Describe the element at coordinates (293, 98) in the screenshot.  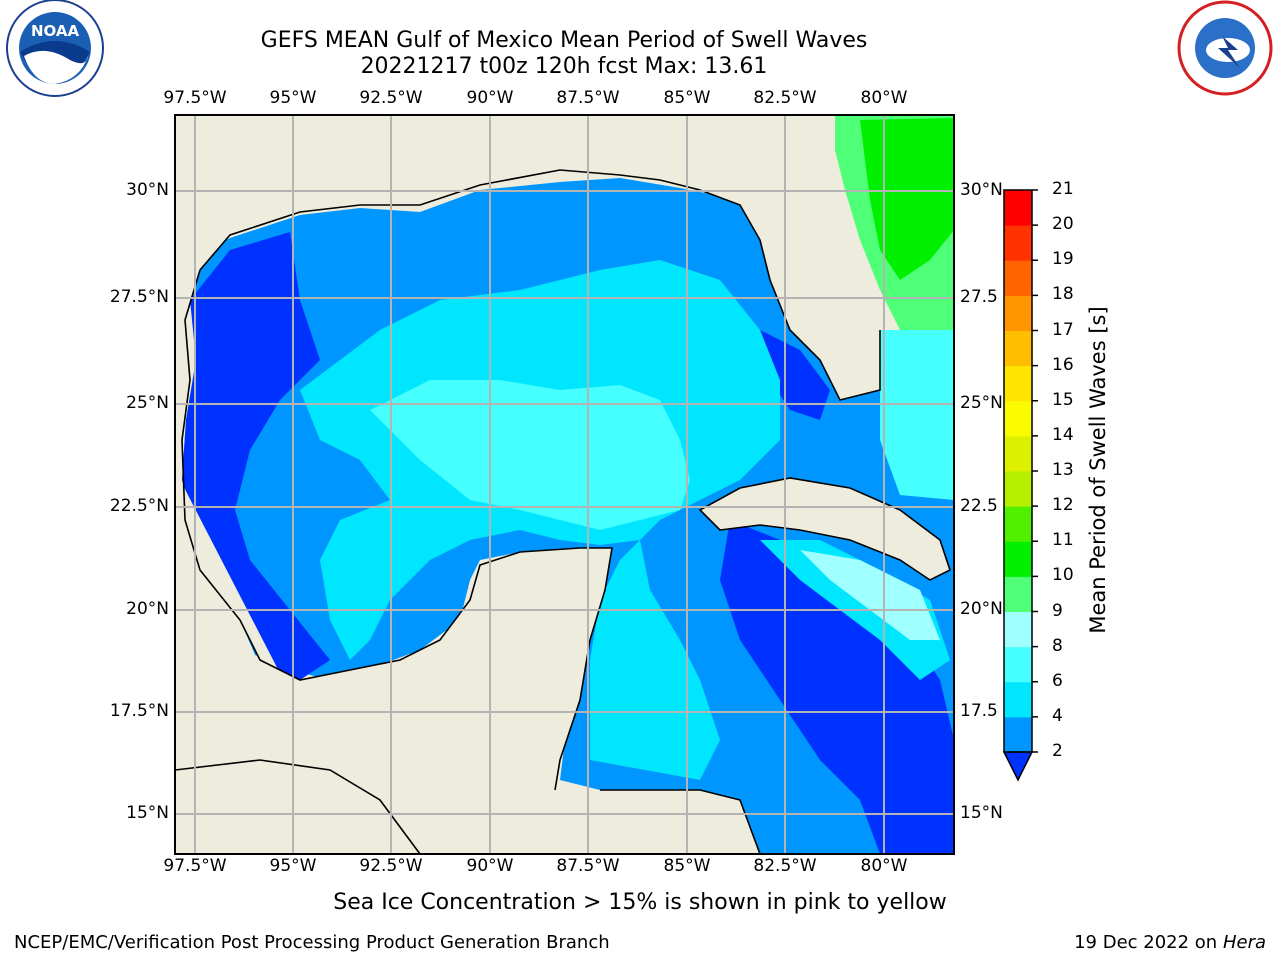
I see `lon-tick-top: 95°W` at that location.